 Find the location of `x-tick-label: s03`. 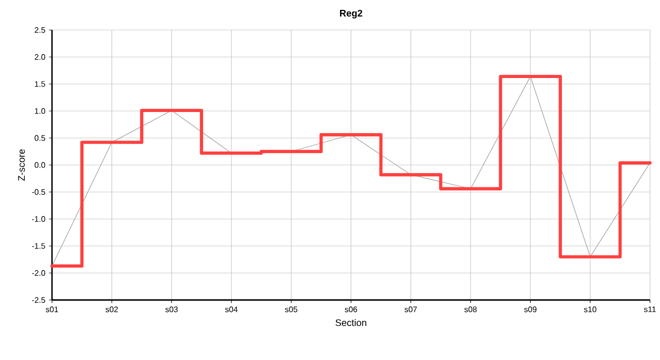

x-tick-label: s03 is located at coordinates (171, 309).